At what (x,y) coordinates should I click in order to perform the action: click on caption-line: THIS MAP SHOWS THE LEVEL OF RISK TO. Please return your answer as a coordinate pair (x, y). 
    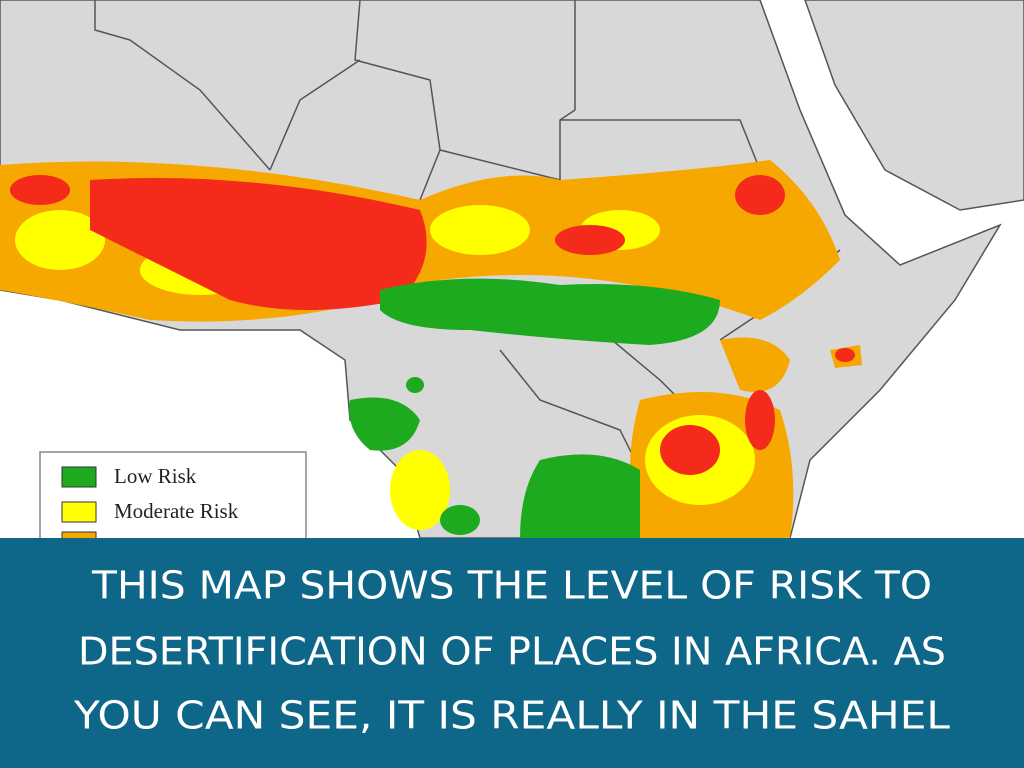
    Looking at the image, I should click on (511, 586).